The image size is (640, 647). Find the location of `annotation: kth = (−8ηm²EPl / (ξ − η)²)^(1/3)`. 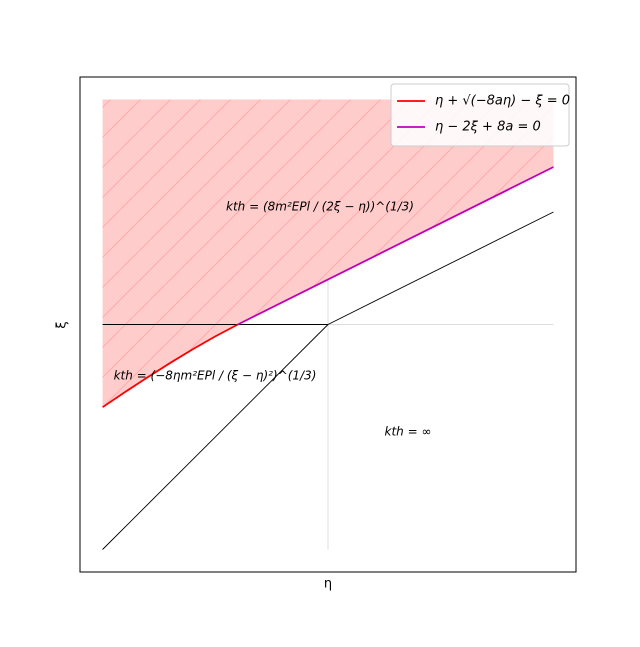

annotation: kth = (−8ηm²EPl / (ξ − η)²)^(1/3) is located at coordinates (215, 376).